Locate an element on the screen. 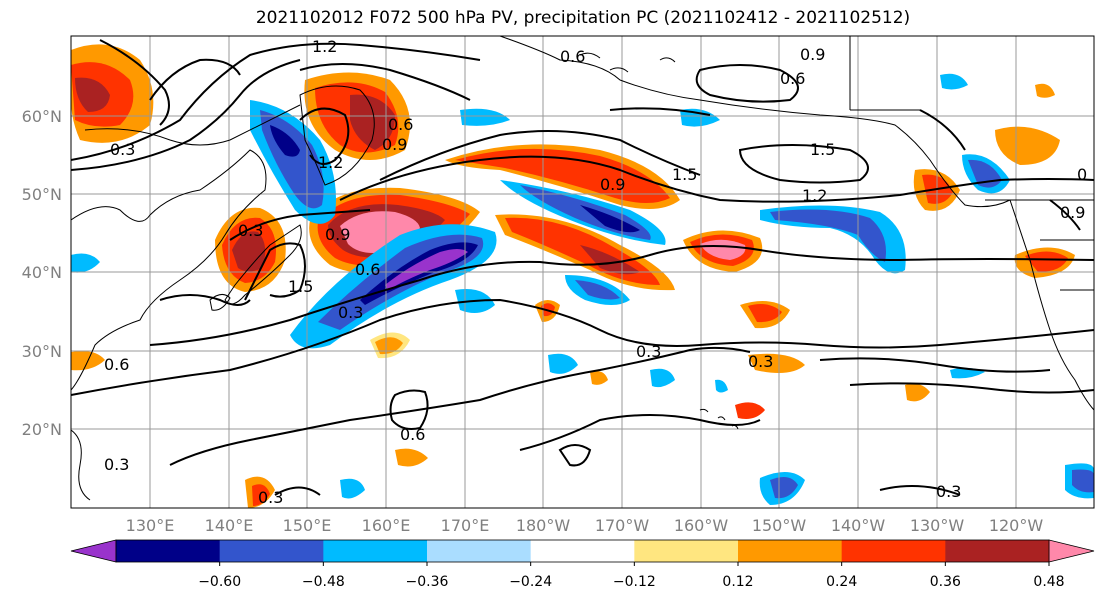 The height and width of the screenshot is (601, 1105). lon-label: 150°E is located at coordinates (307, 525).